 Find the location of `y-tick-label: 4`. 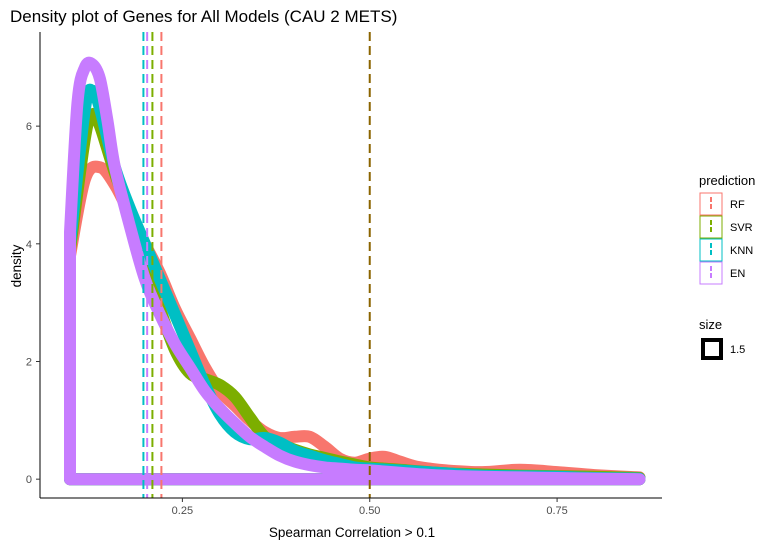

y-tick-label: 4 is located at coordinates (29, 245).